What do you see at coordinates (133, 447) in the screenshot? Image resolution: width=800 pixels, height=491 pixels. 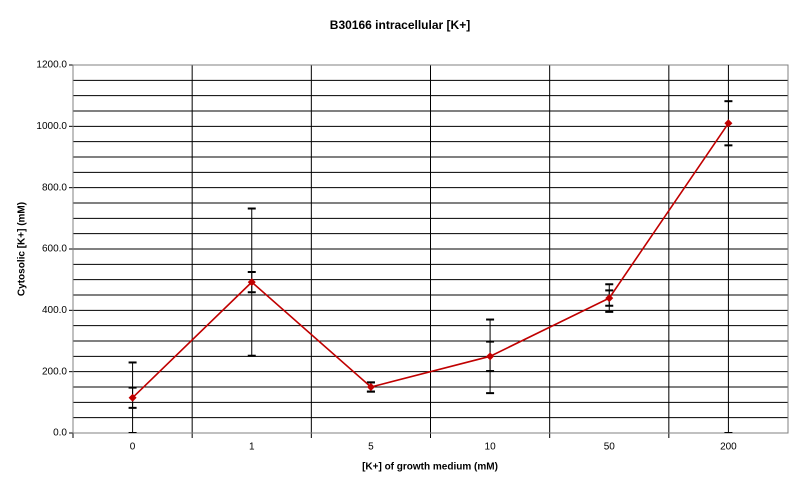 I see `x-tick-label: 0` at bounding box center [133, 447].